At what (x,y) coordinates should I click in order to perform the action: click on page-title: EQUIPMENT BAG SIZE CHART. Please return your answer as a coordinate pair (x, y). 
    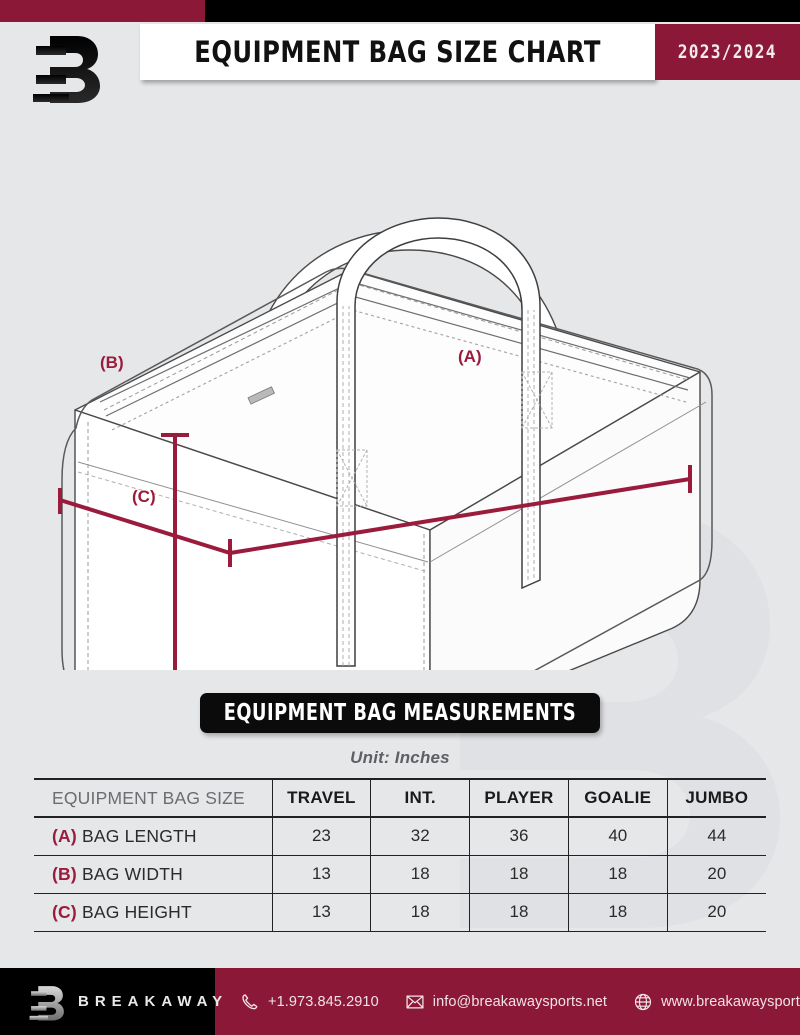
    Looking at the image, I should click on (397, 52).